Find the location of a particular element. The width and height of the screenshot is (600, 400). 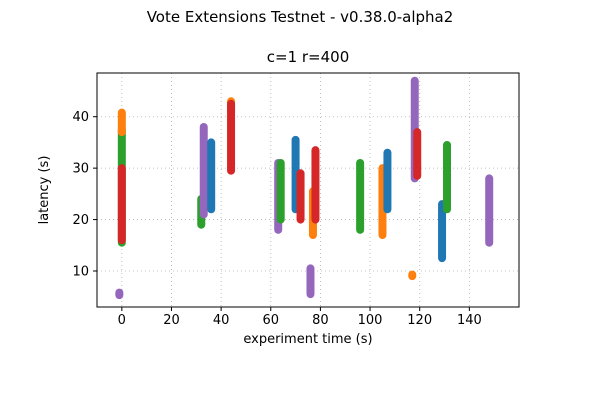

x-tick-label: 120 is located at coordinates (419, 320).